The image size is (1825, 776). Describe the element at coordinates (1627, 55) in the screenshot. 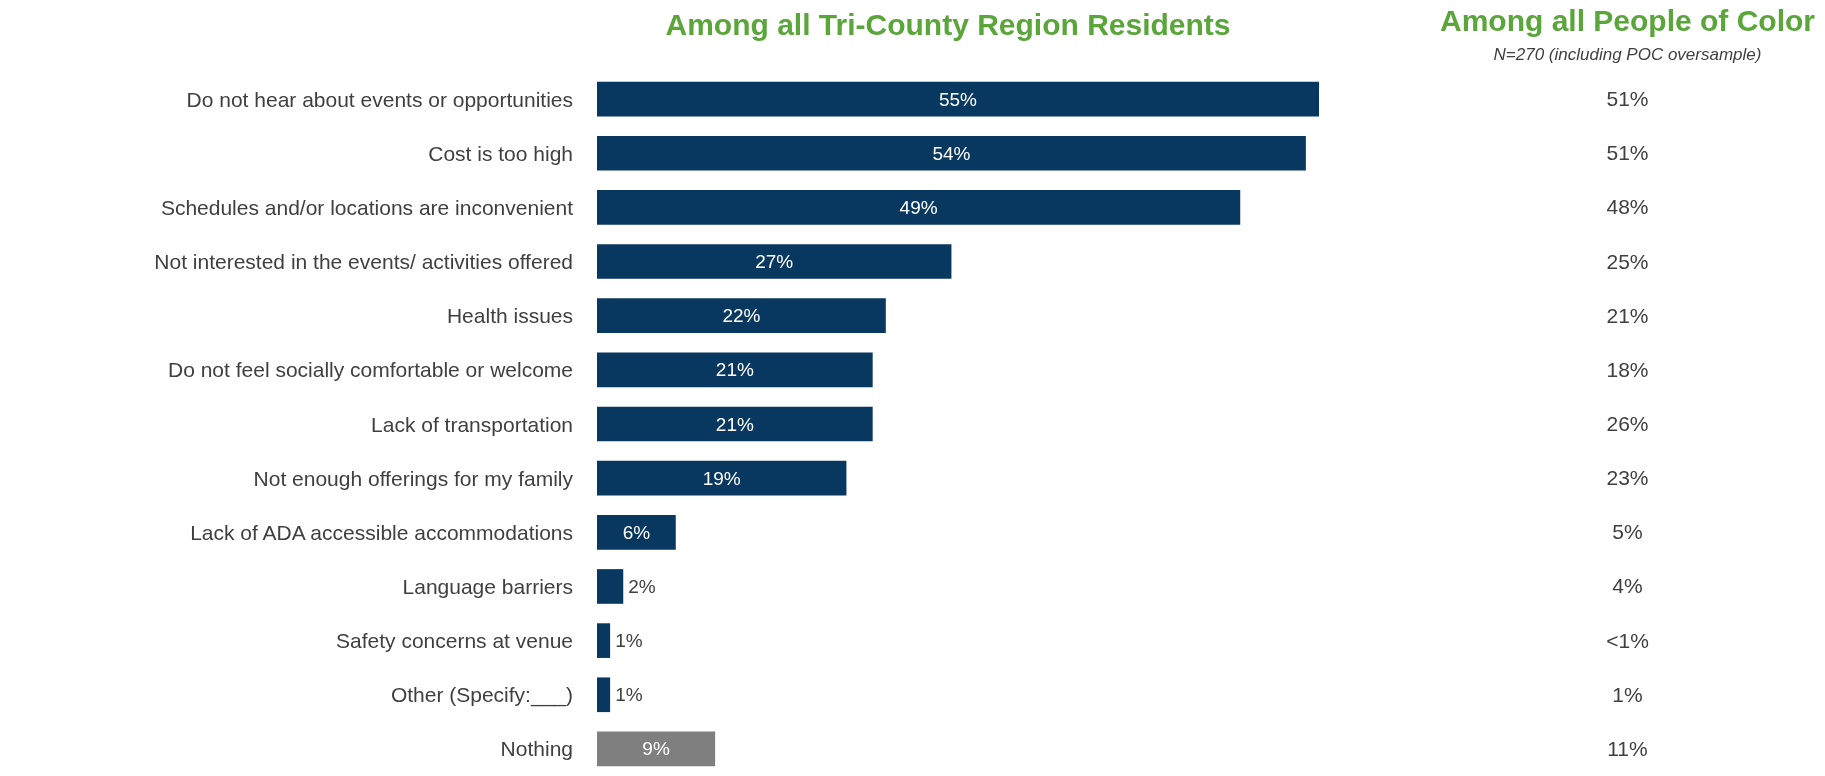

I see `text: N=270 (including POC oversample)` at that location.